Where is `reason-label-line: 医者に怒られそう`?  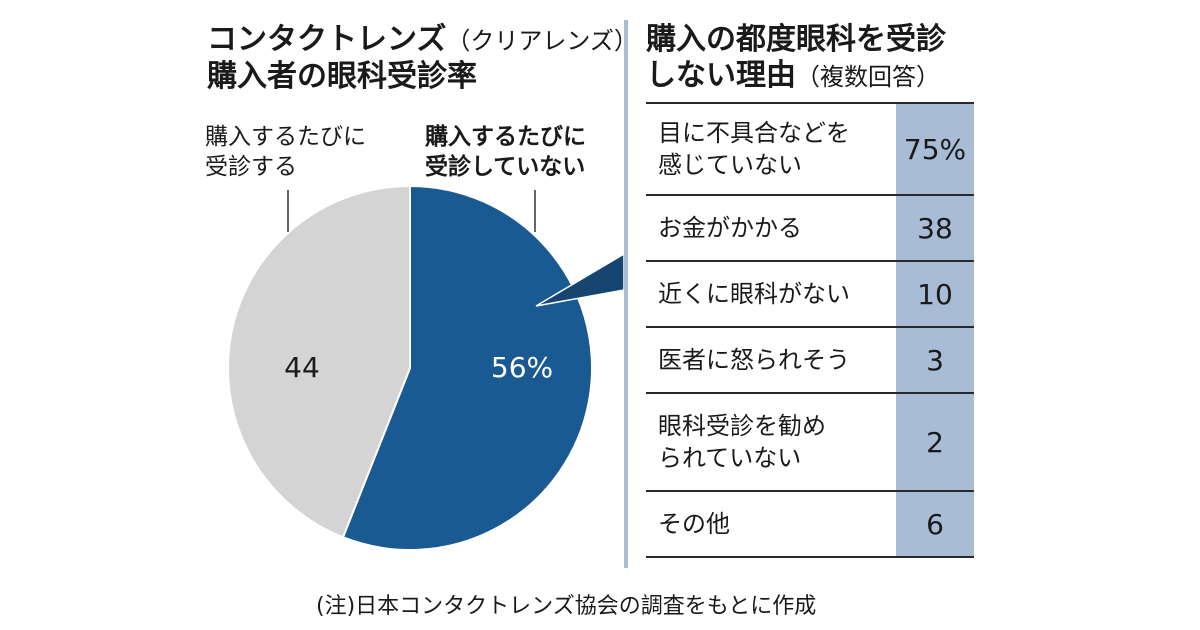 reason-label-line: 医者に怒られそう is located at coordinates (754, 360).